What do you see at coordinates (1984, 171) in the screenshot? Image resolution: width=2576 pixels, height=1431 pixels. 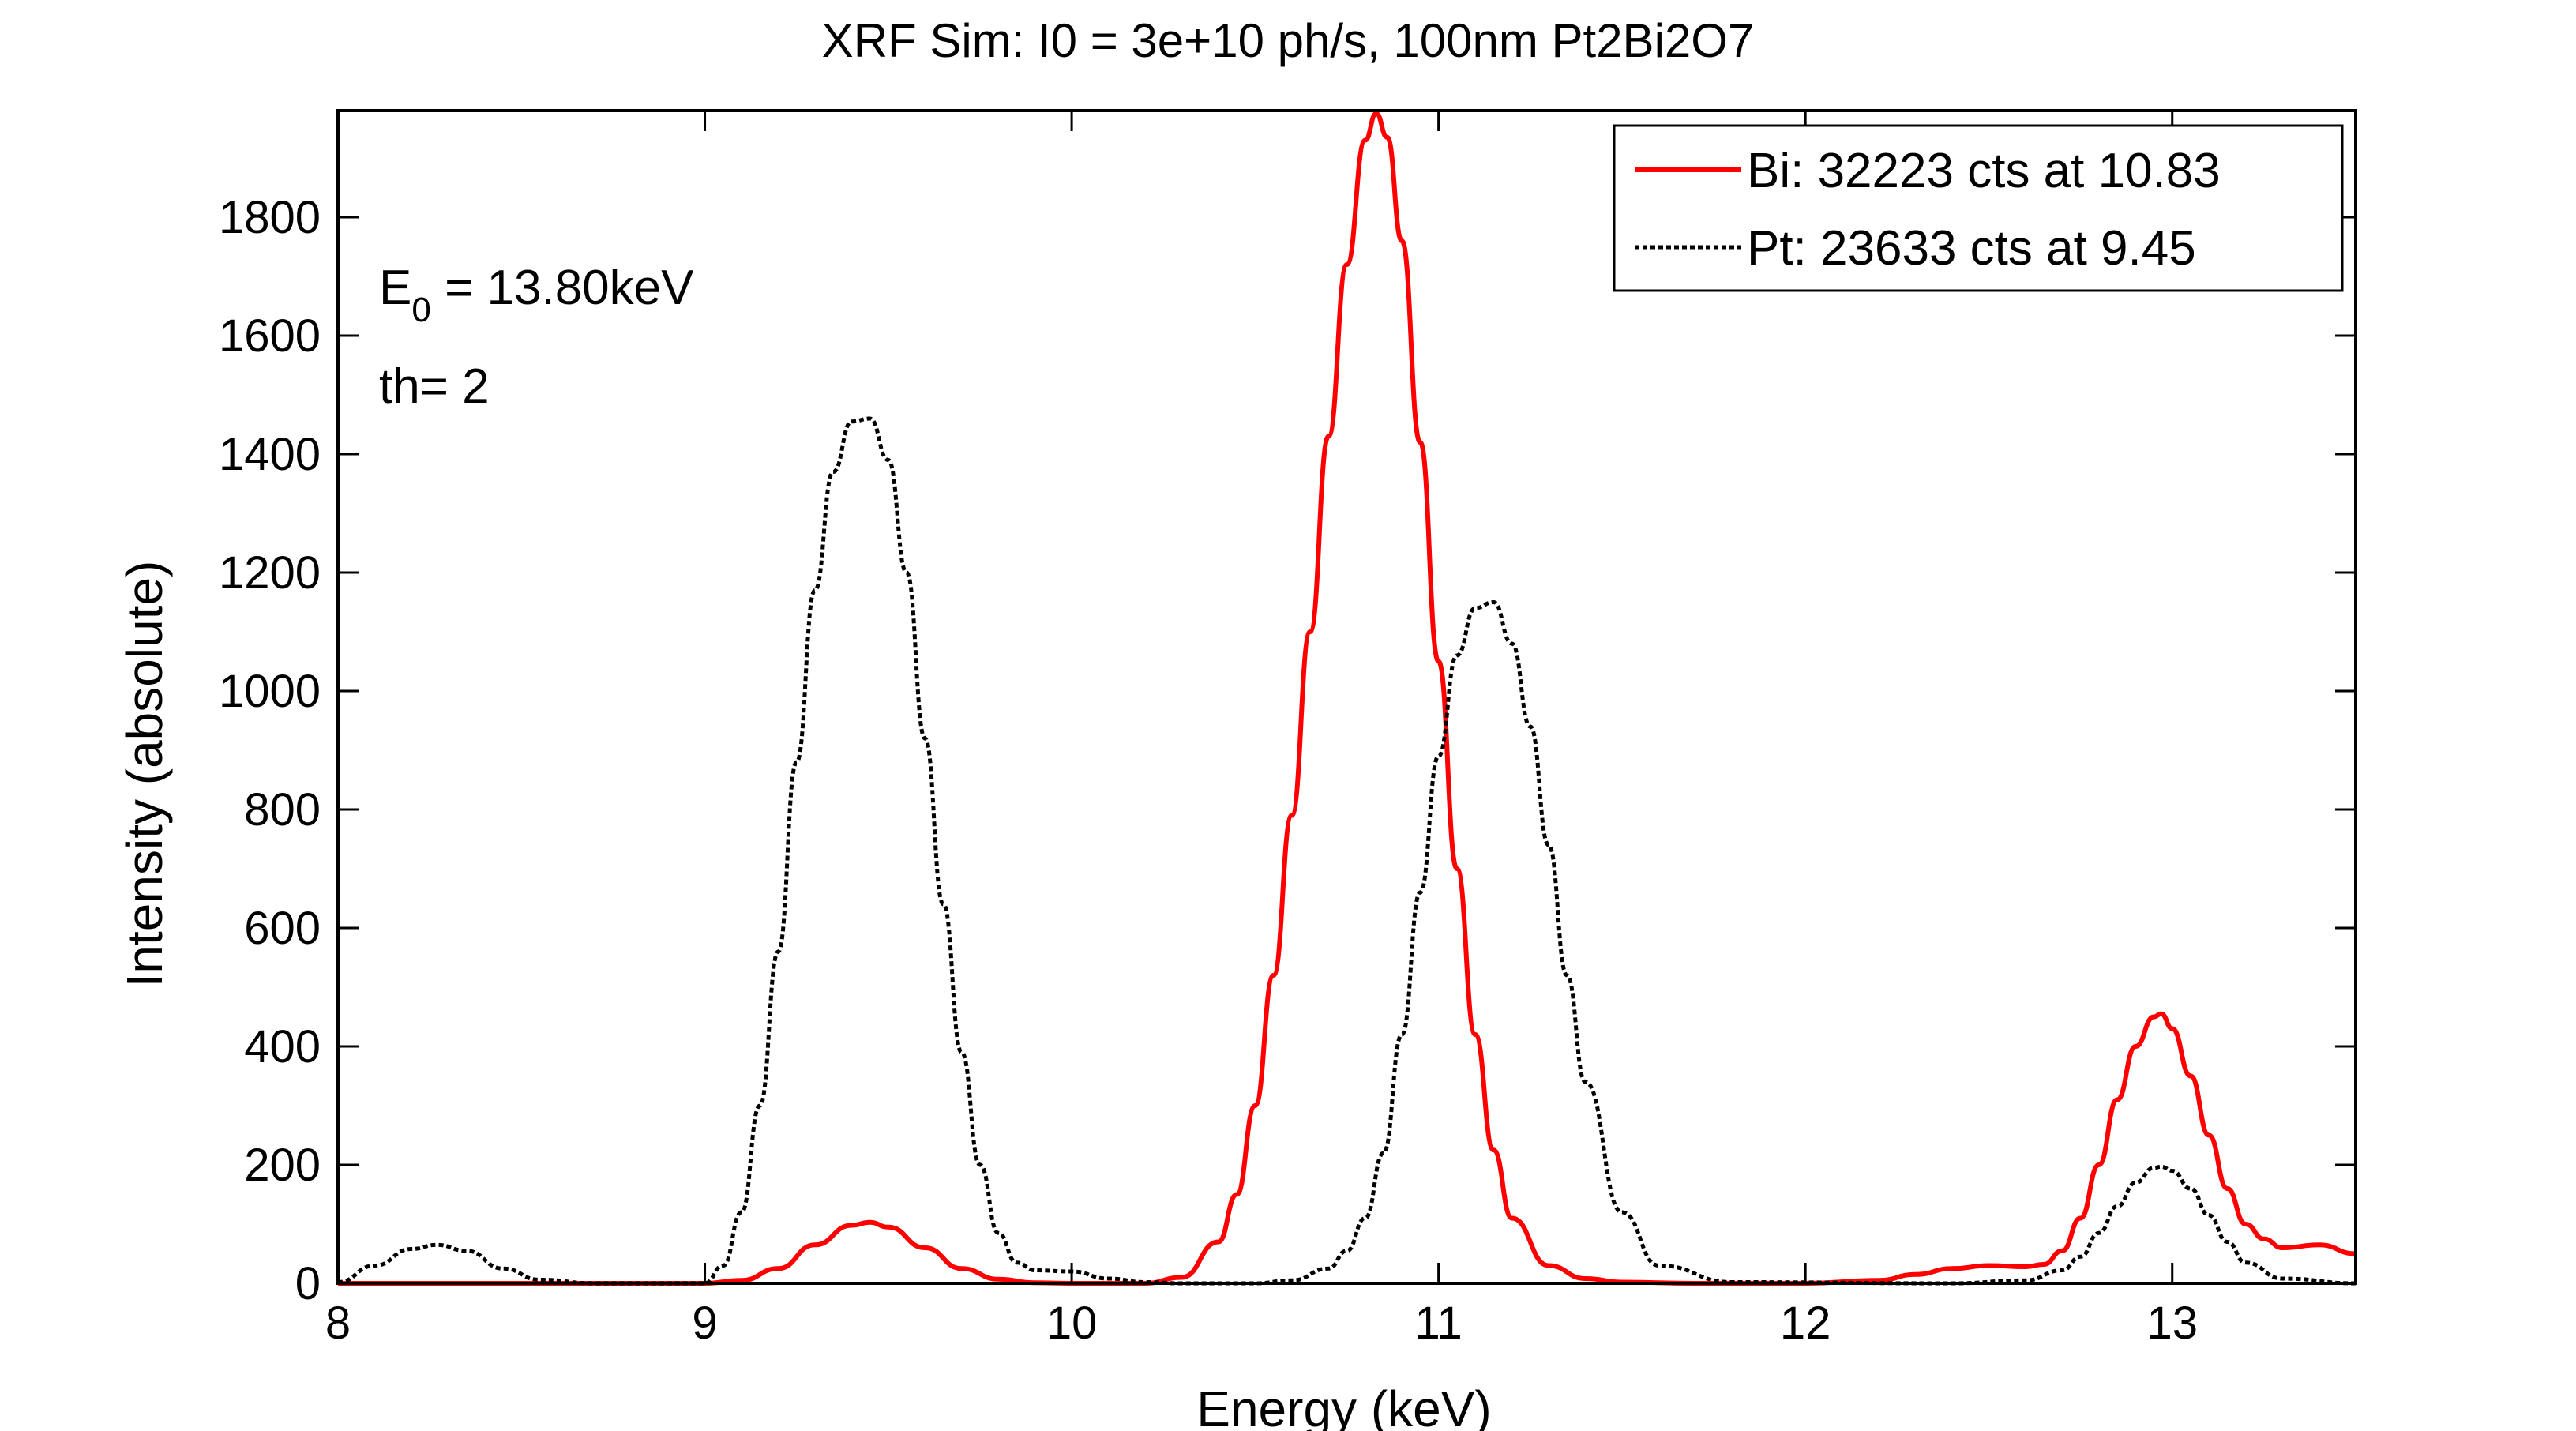 I see `legend-label-bi: Bi: 32223 cts at 10.83` at bounding box center [1984, 171].